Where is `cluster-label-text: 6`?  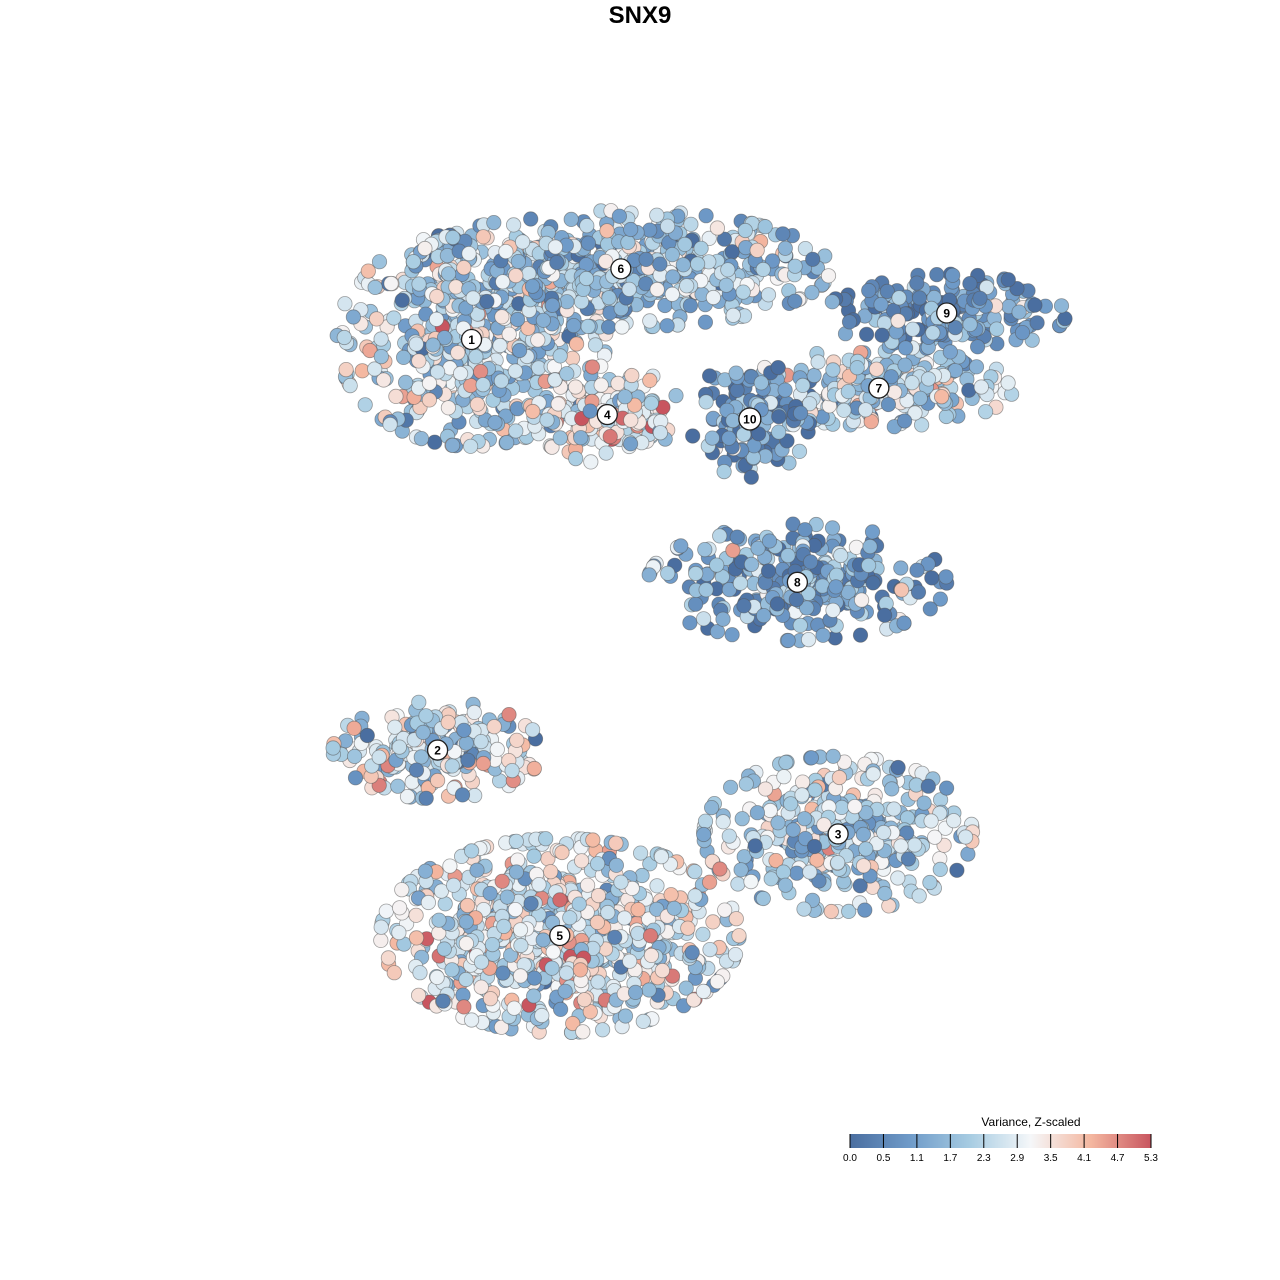
cluster-label-text: 6 is located at coordinates (621, 269).